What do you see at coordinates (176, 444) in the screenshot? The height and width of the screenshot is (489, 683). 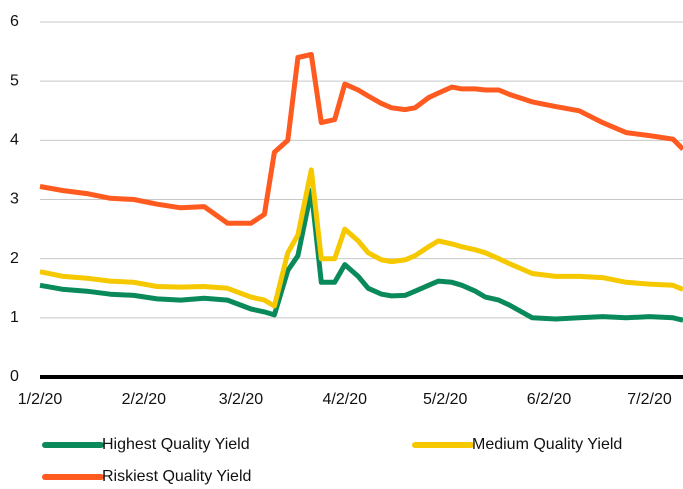 I see `legend-label: Highest Quality Yield` at bounding box center [176, 444].